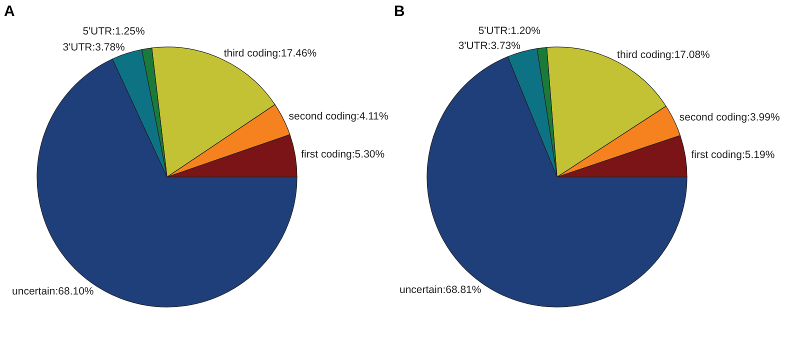  Describe the element at coordinates (343, 154) in the screenshot. I see `slice-label: first coding:5.30%` at that location.